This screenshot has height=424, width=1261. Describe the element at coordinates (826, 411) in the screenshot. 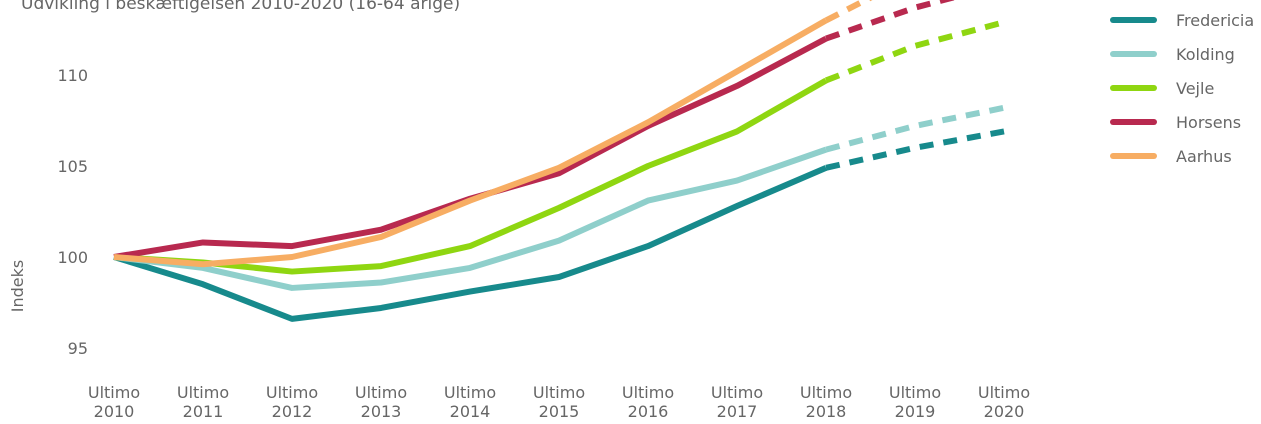

I see `x-tick-label-line: 2018` at that location.